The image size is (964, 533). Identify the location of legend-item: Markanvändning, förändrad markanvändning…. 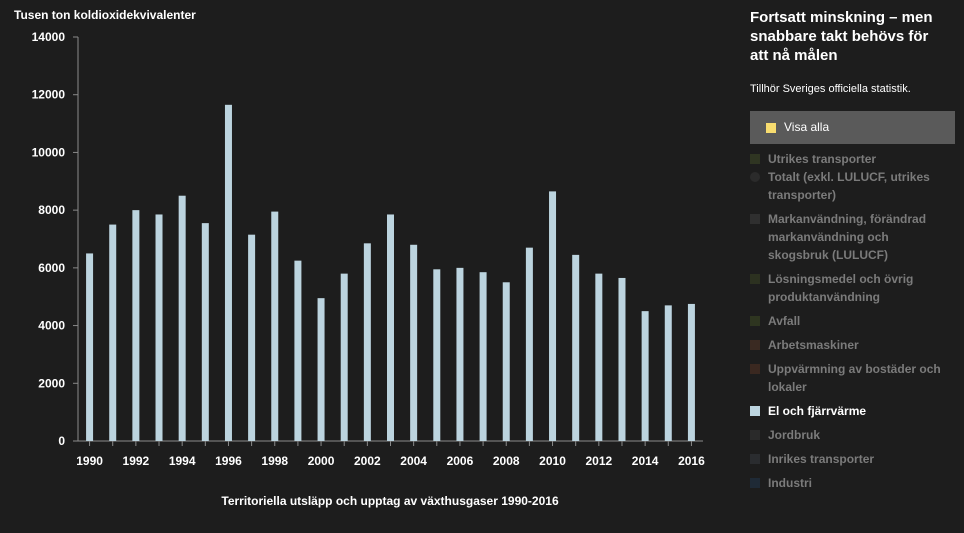
(850, 237).